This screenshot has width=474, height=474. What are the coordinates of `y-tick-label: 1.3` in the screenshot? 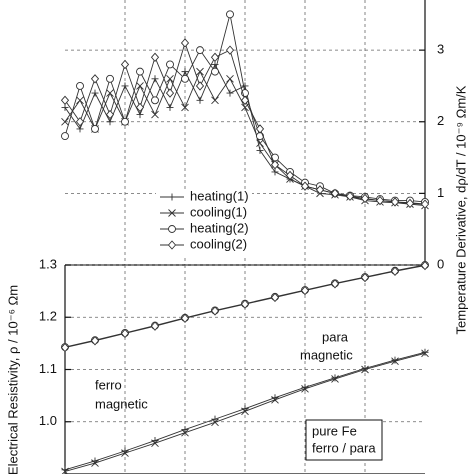 It's located at (48, 263).